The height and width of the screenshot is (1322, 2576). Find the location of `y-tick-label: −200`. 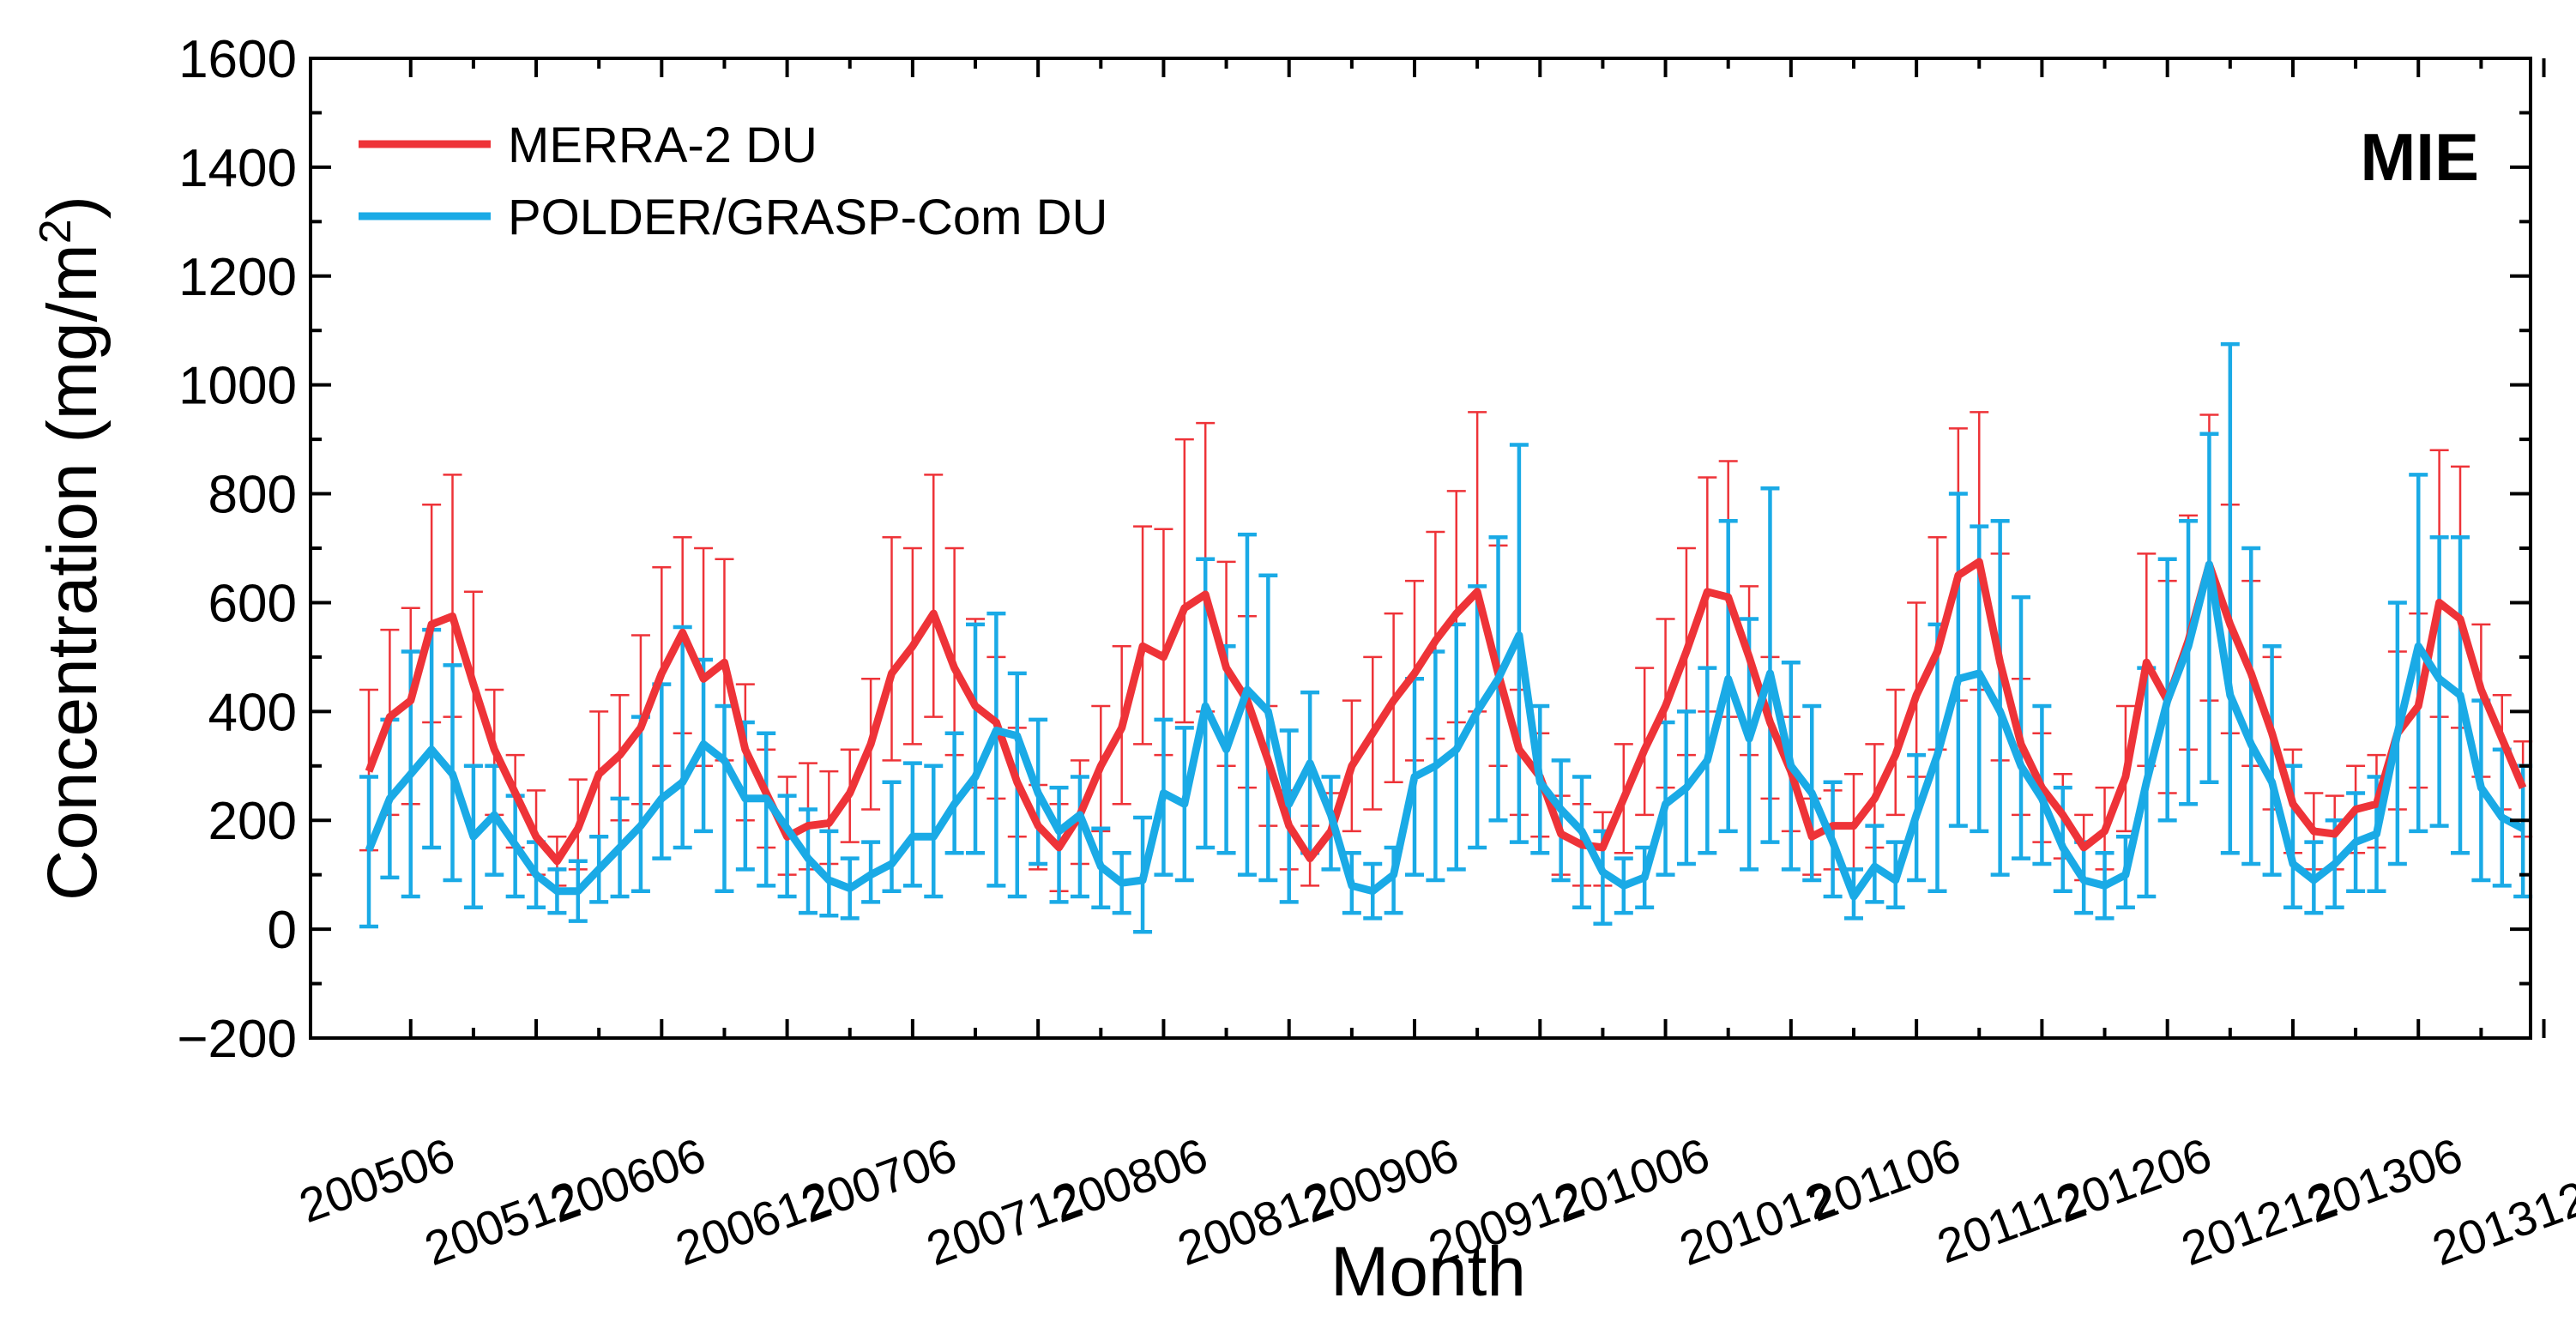

y-tick-label: −200 is located at coordinates (237, 1039).